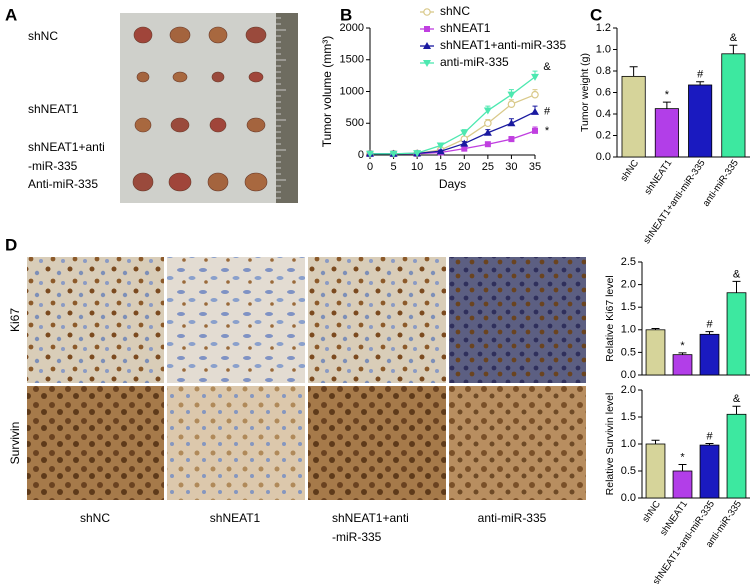 This screenshot has height=584, width=753. I want to click on ihc-row-label: Ki67, so click(15, 320).